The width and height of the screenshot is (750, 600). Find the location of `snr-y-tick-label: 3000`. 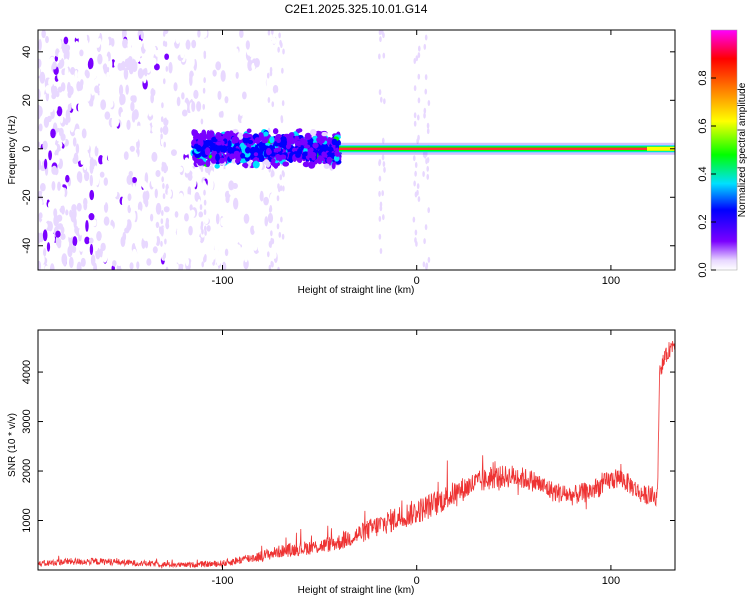

snr-y-tick-label: 3000 is located at coordinates (27, 421).